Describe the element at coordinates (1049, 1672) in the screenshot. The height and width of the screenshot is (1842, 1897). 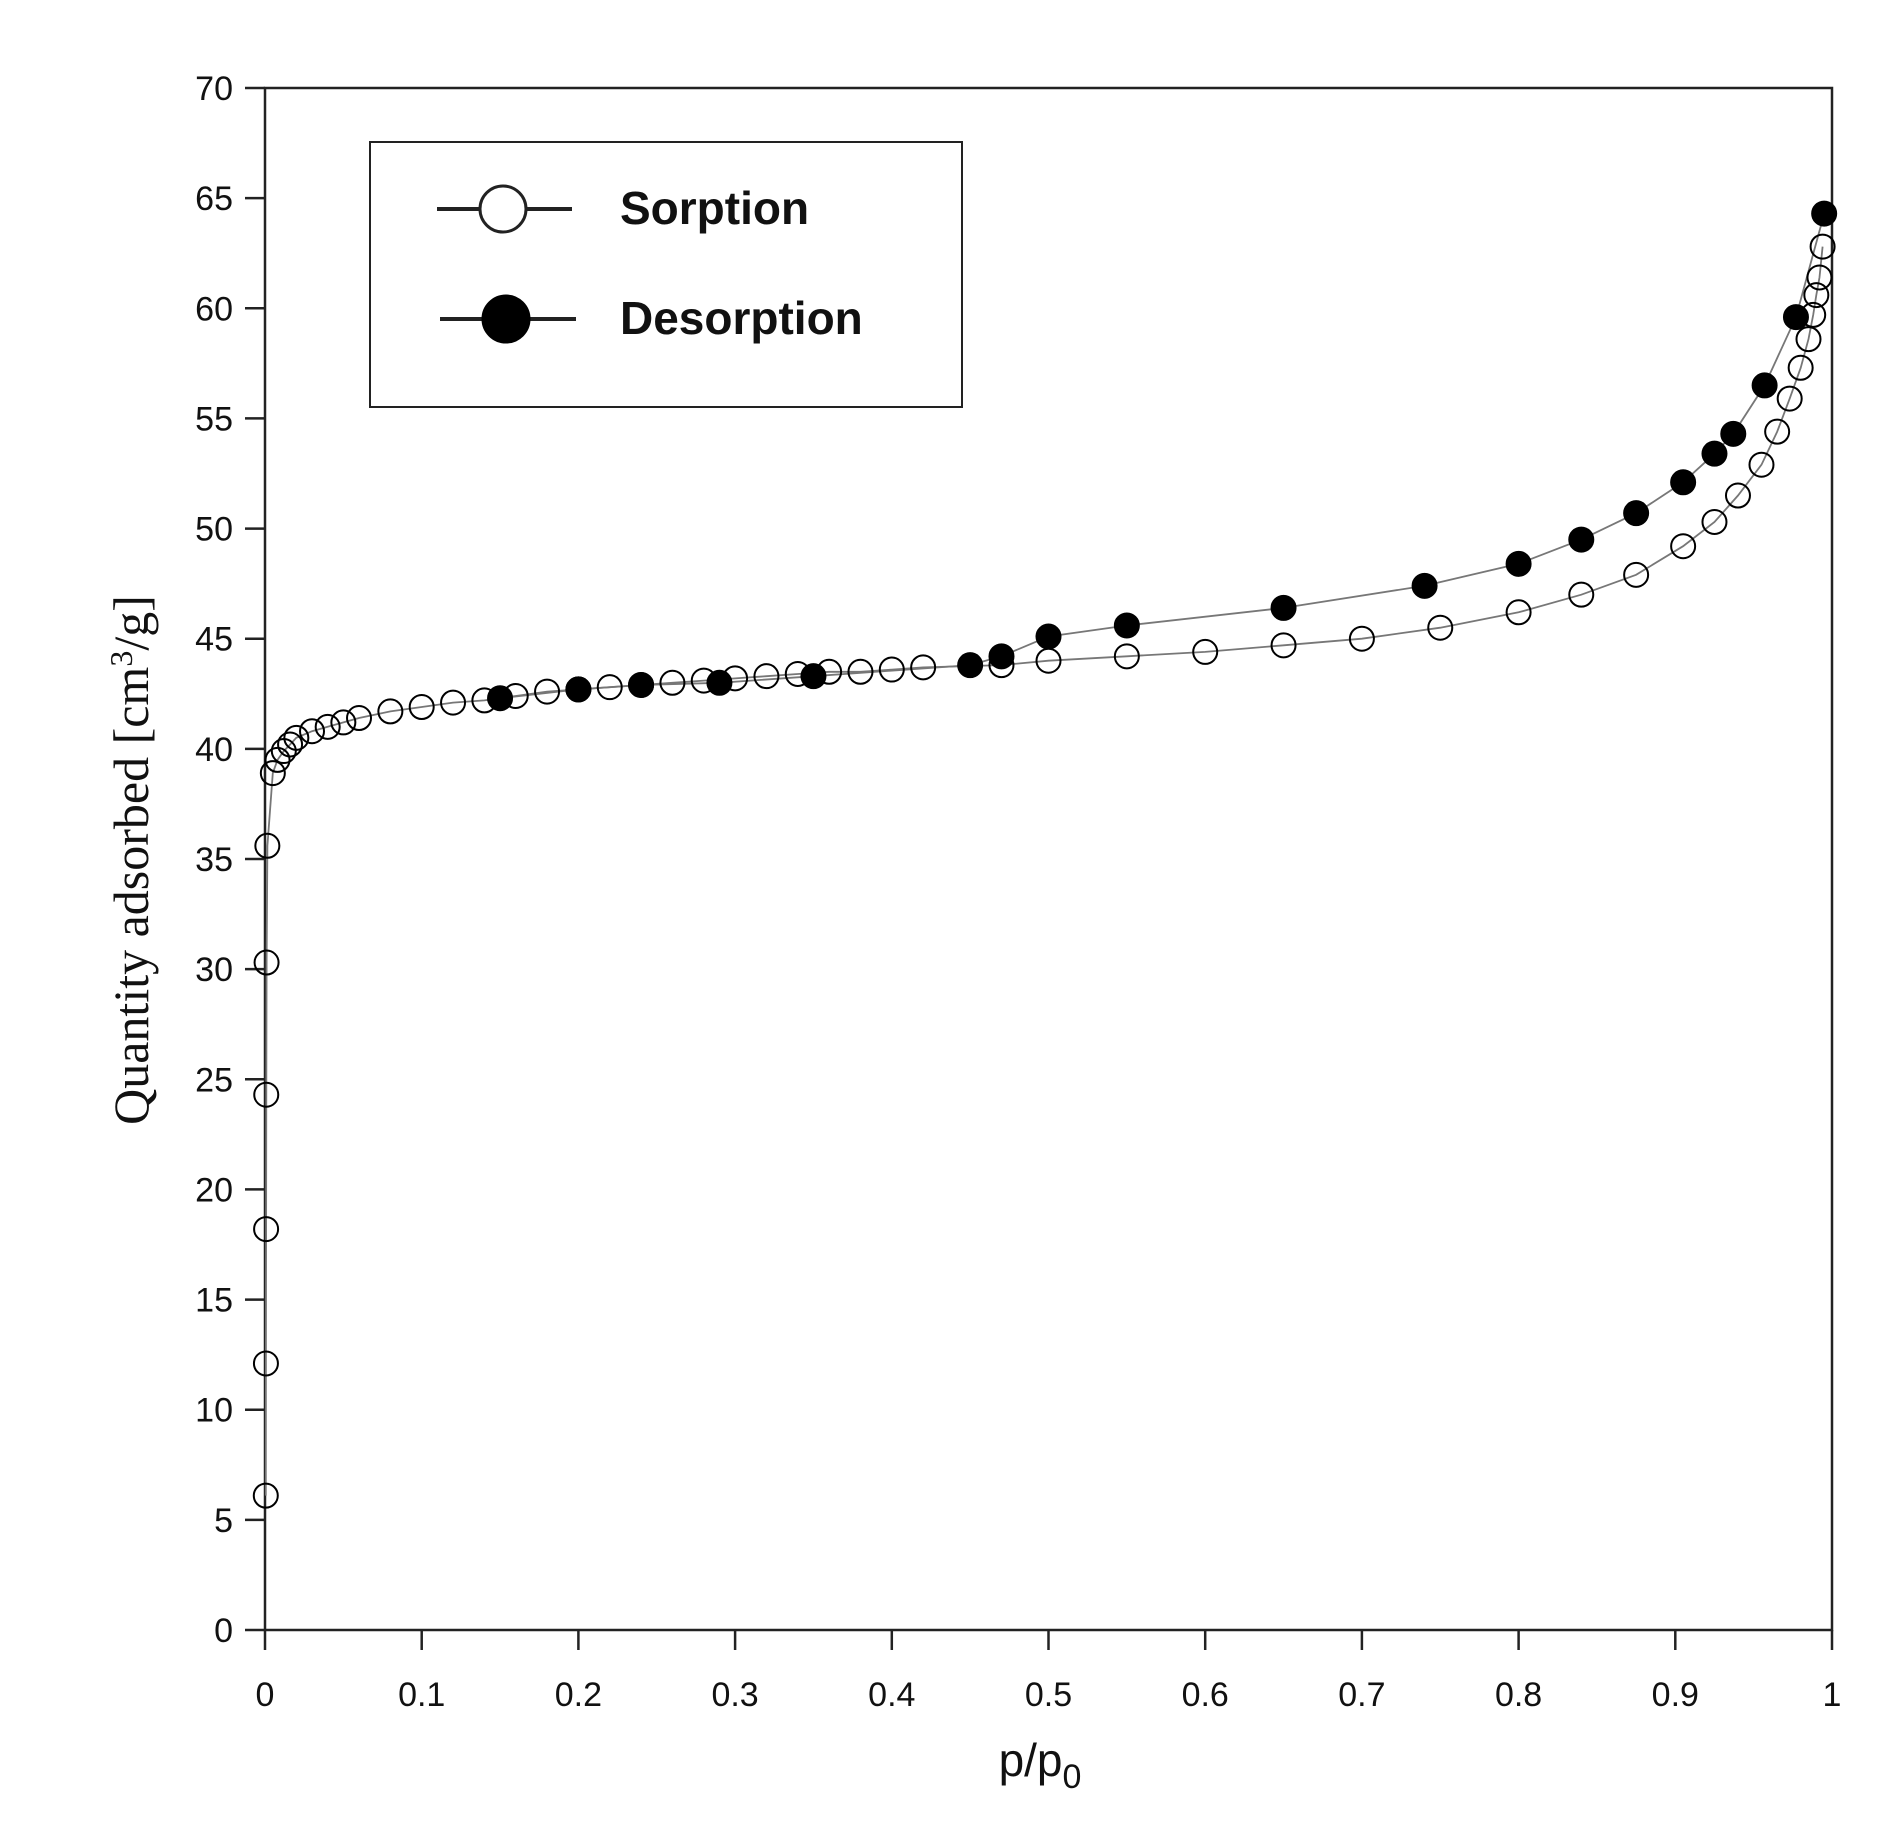
I see `x-axis: 0 0.1 0.2 0.3 0.4 0.5 0.6 0.7 0.8 0.9 1` at that location.